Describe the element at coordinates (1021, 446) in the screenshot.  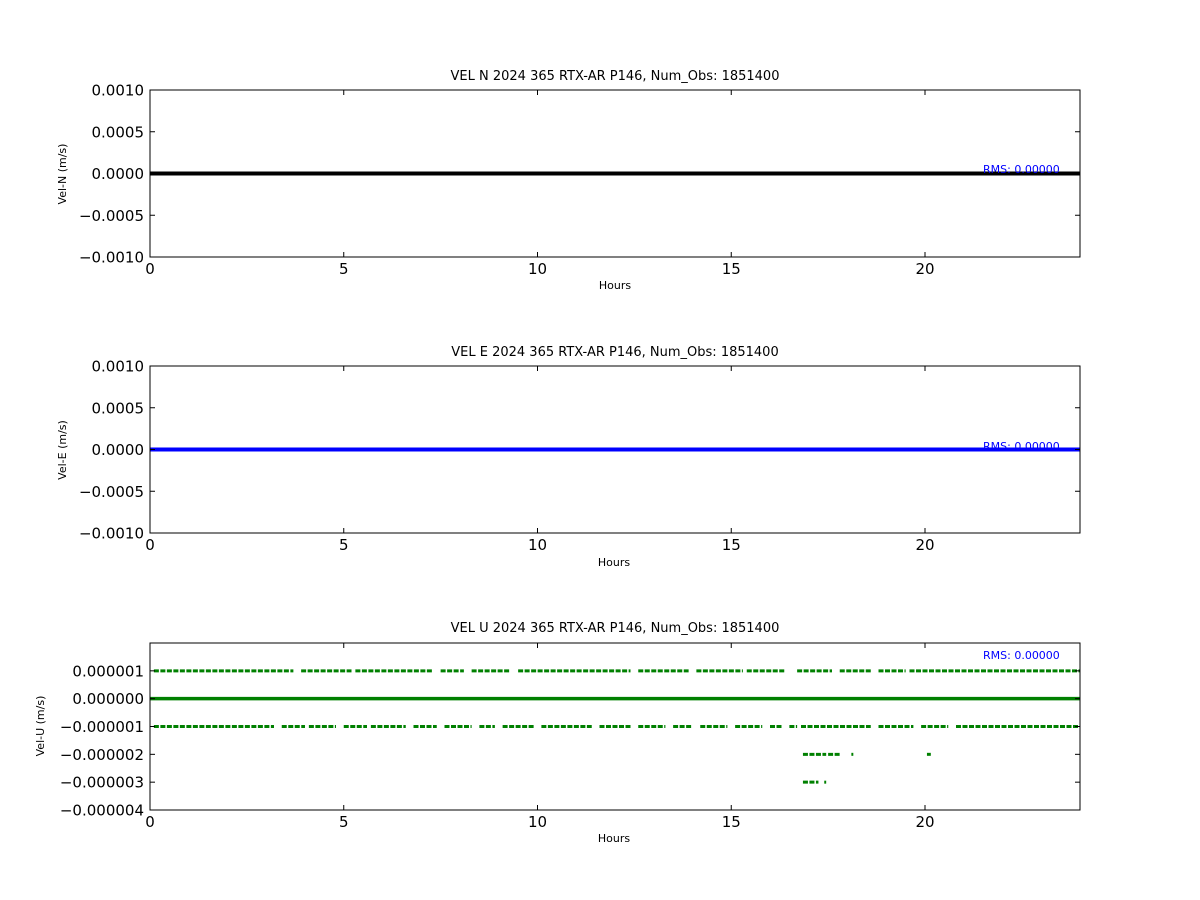
I see `vel-e-rms-annotation: RMS: 0.00000` at that location.